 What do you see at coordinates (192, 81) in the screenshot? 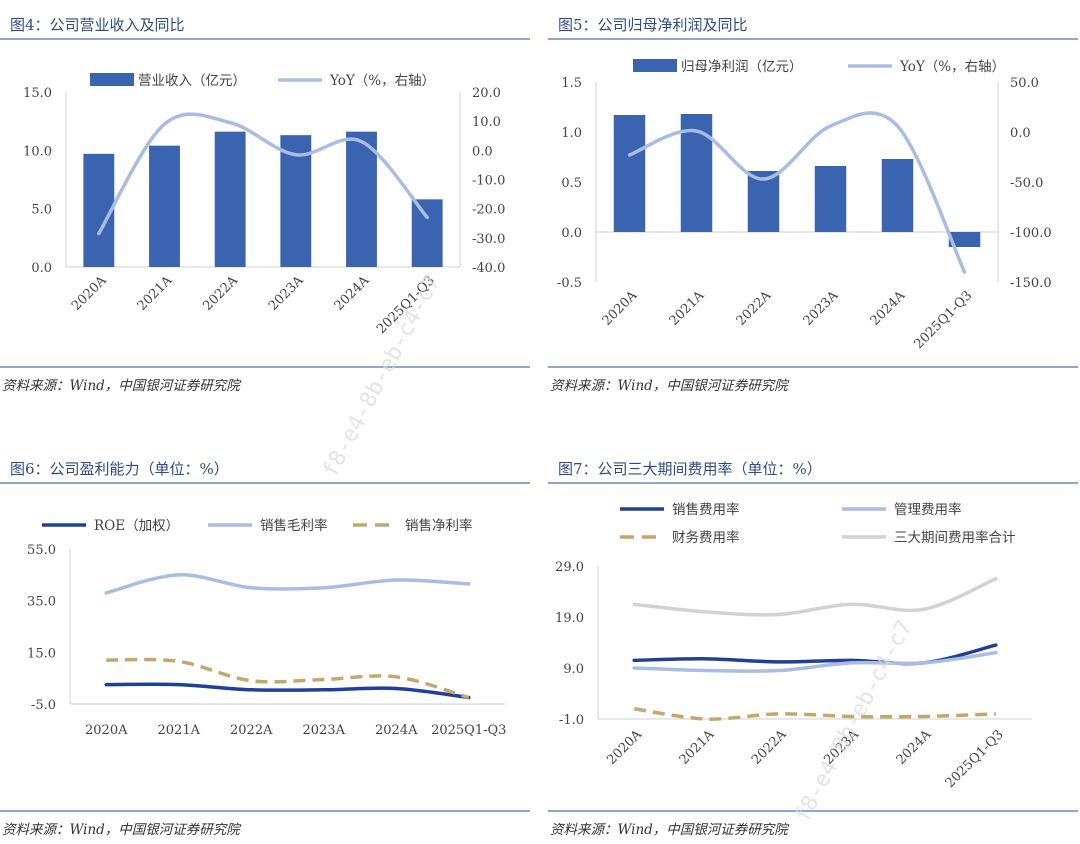
I see `legend-label: 营业收入（亿元）` at bounding box center [192, 81].